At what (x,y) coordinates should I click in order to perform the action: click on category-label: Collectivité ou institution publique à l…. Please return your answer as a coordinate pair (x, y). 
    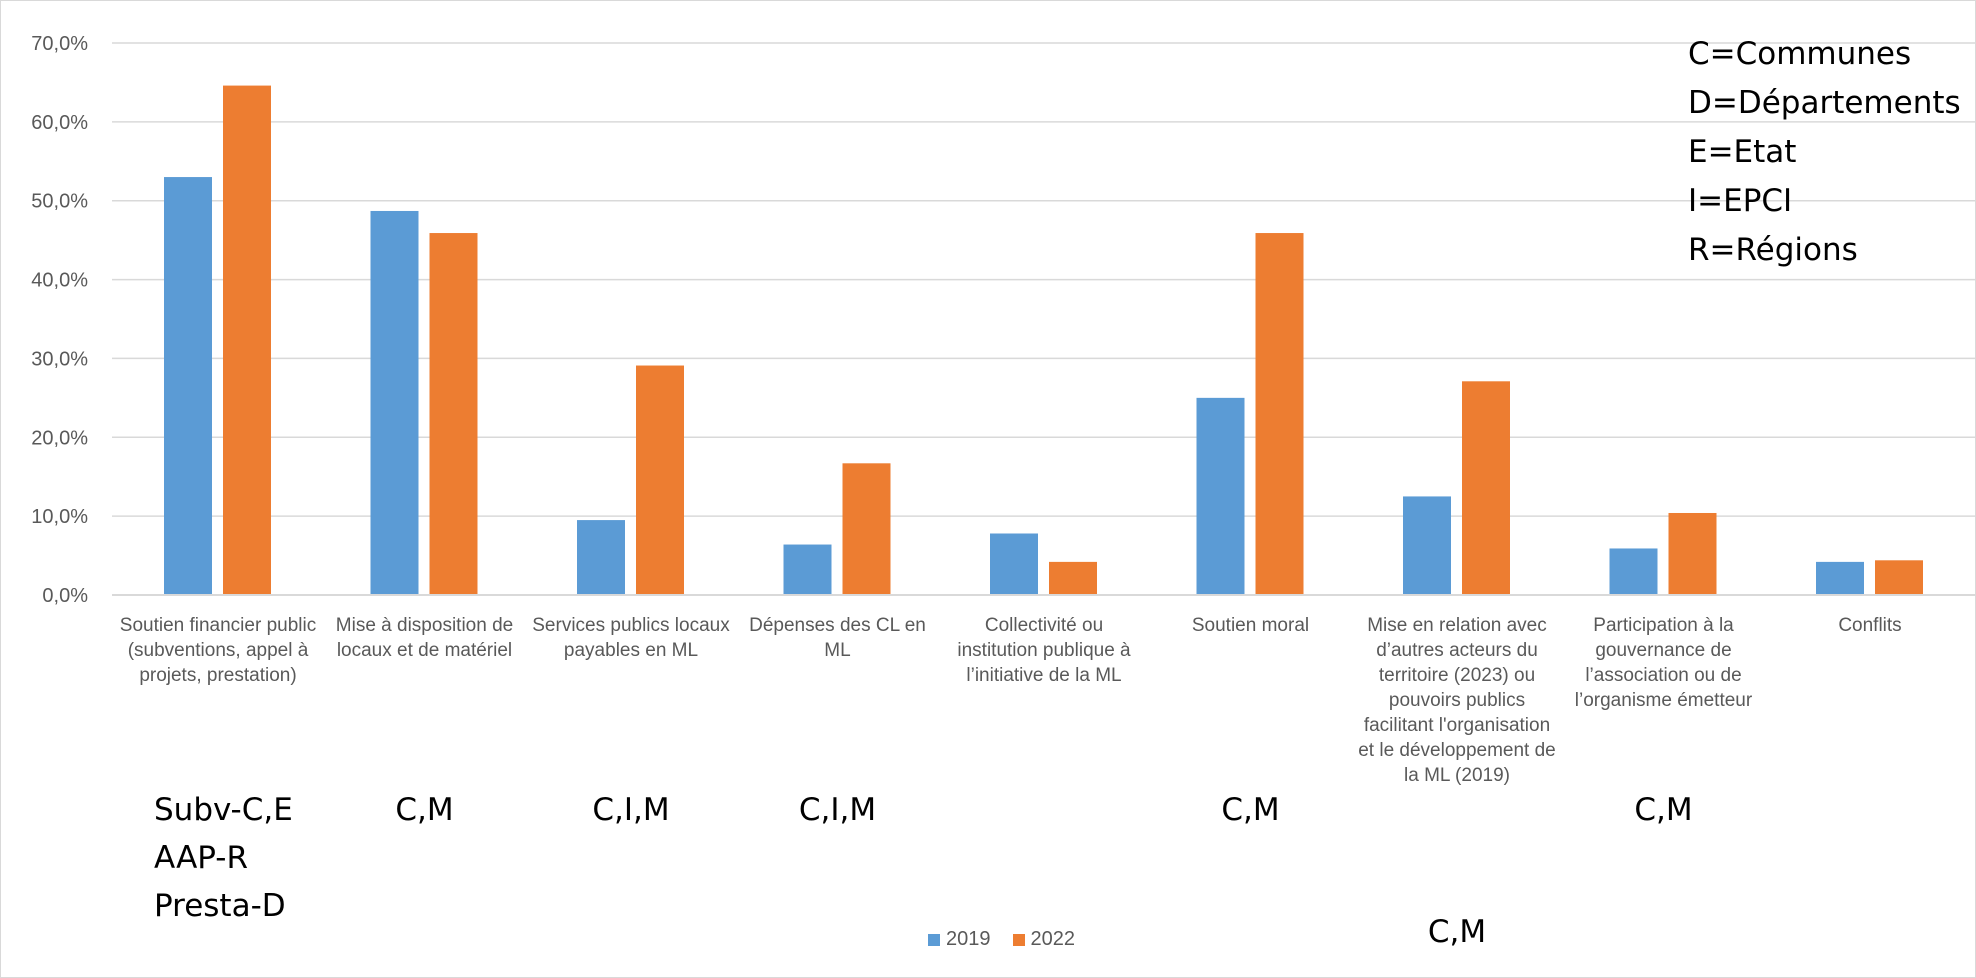
    Looking at the image, I should click on (1044, 650).